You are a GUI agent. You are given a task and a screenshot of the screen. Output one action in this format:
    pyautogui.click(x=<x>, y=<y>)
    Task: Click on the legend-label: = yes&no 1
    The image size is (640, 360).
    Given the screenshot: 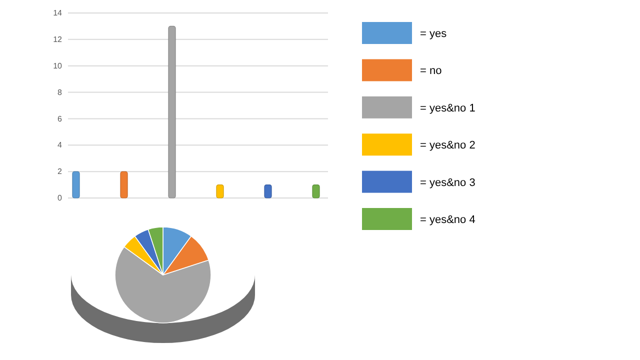 What is the action you would take?
    pyautogui.click(x=448, y=108)
    